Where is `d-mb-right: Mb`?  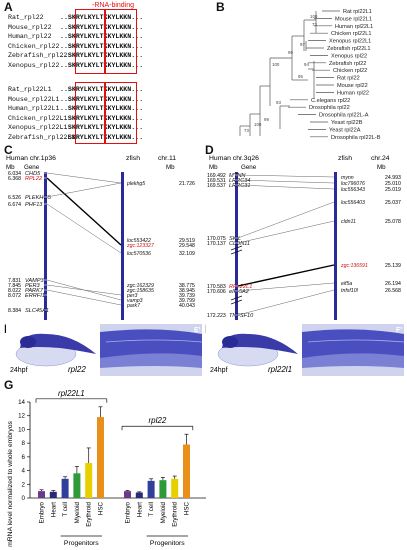 d-mb-right: Mb is located at coordinates (381, 167).